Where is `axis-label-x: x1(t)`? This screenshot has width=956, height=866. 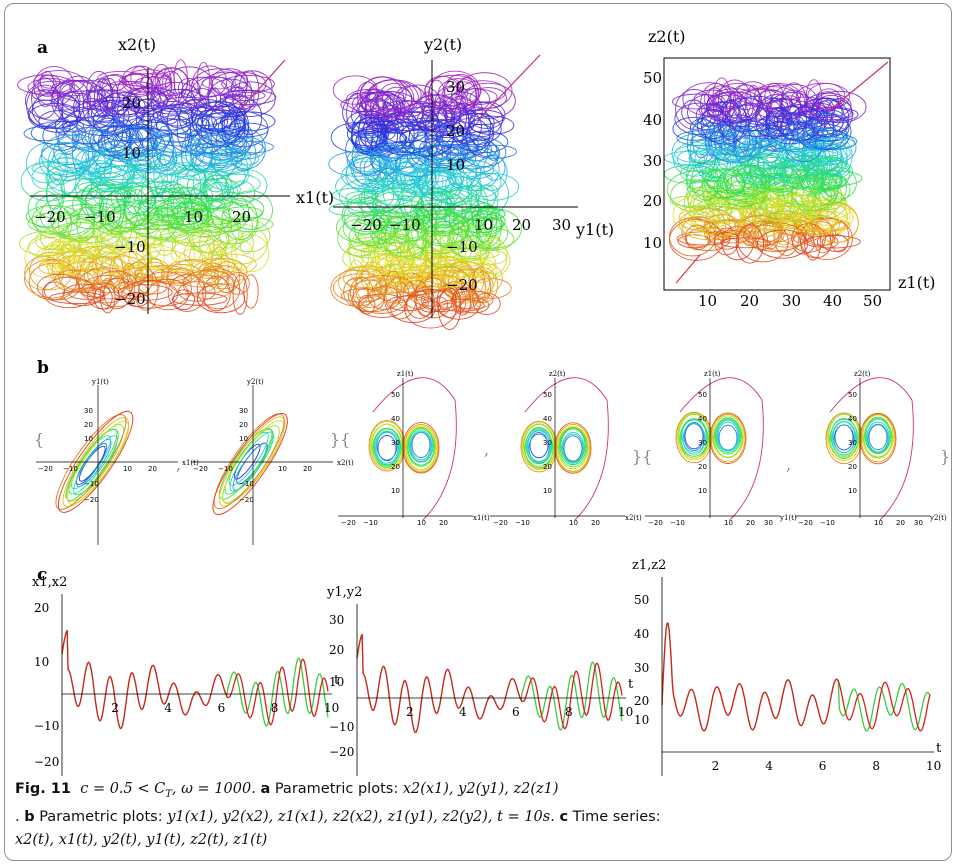 axis-label-x: x1(t) is located at coordinates (481, 518).